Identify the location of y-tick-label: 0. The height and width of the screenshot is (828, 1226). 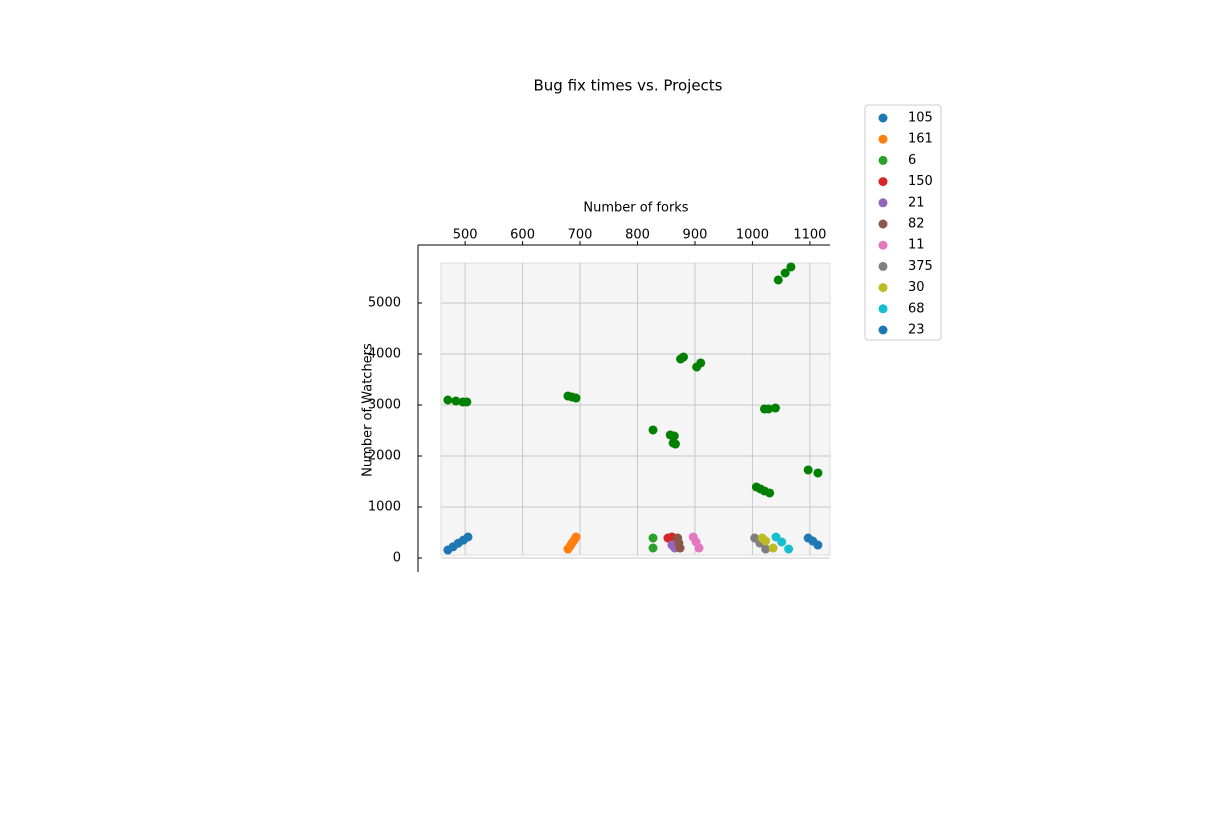
(397, 558).